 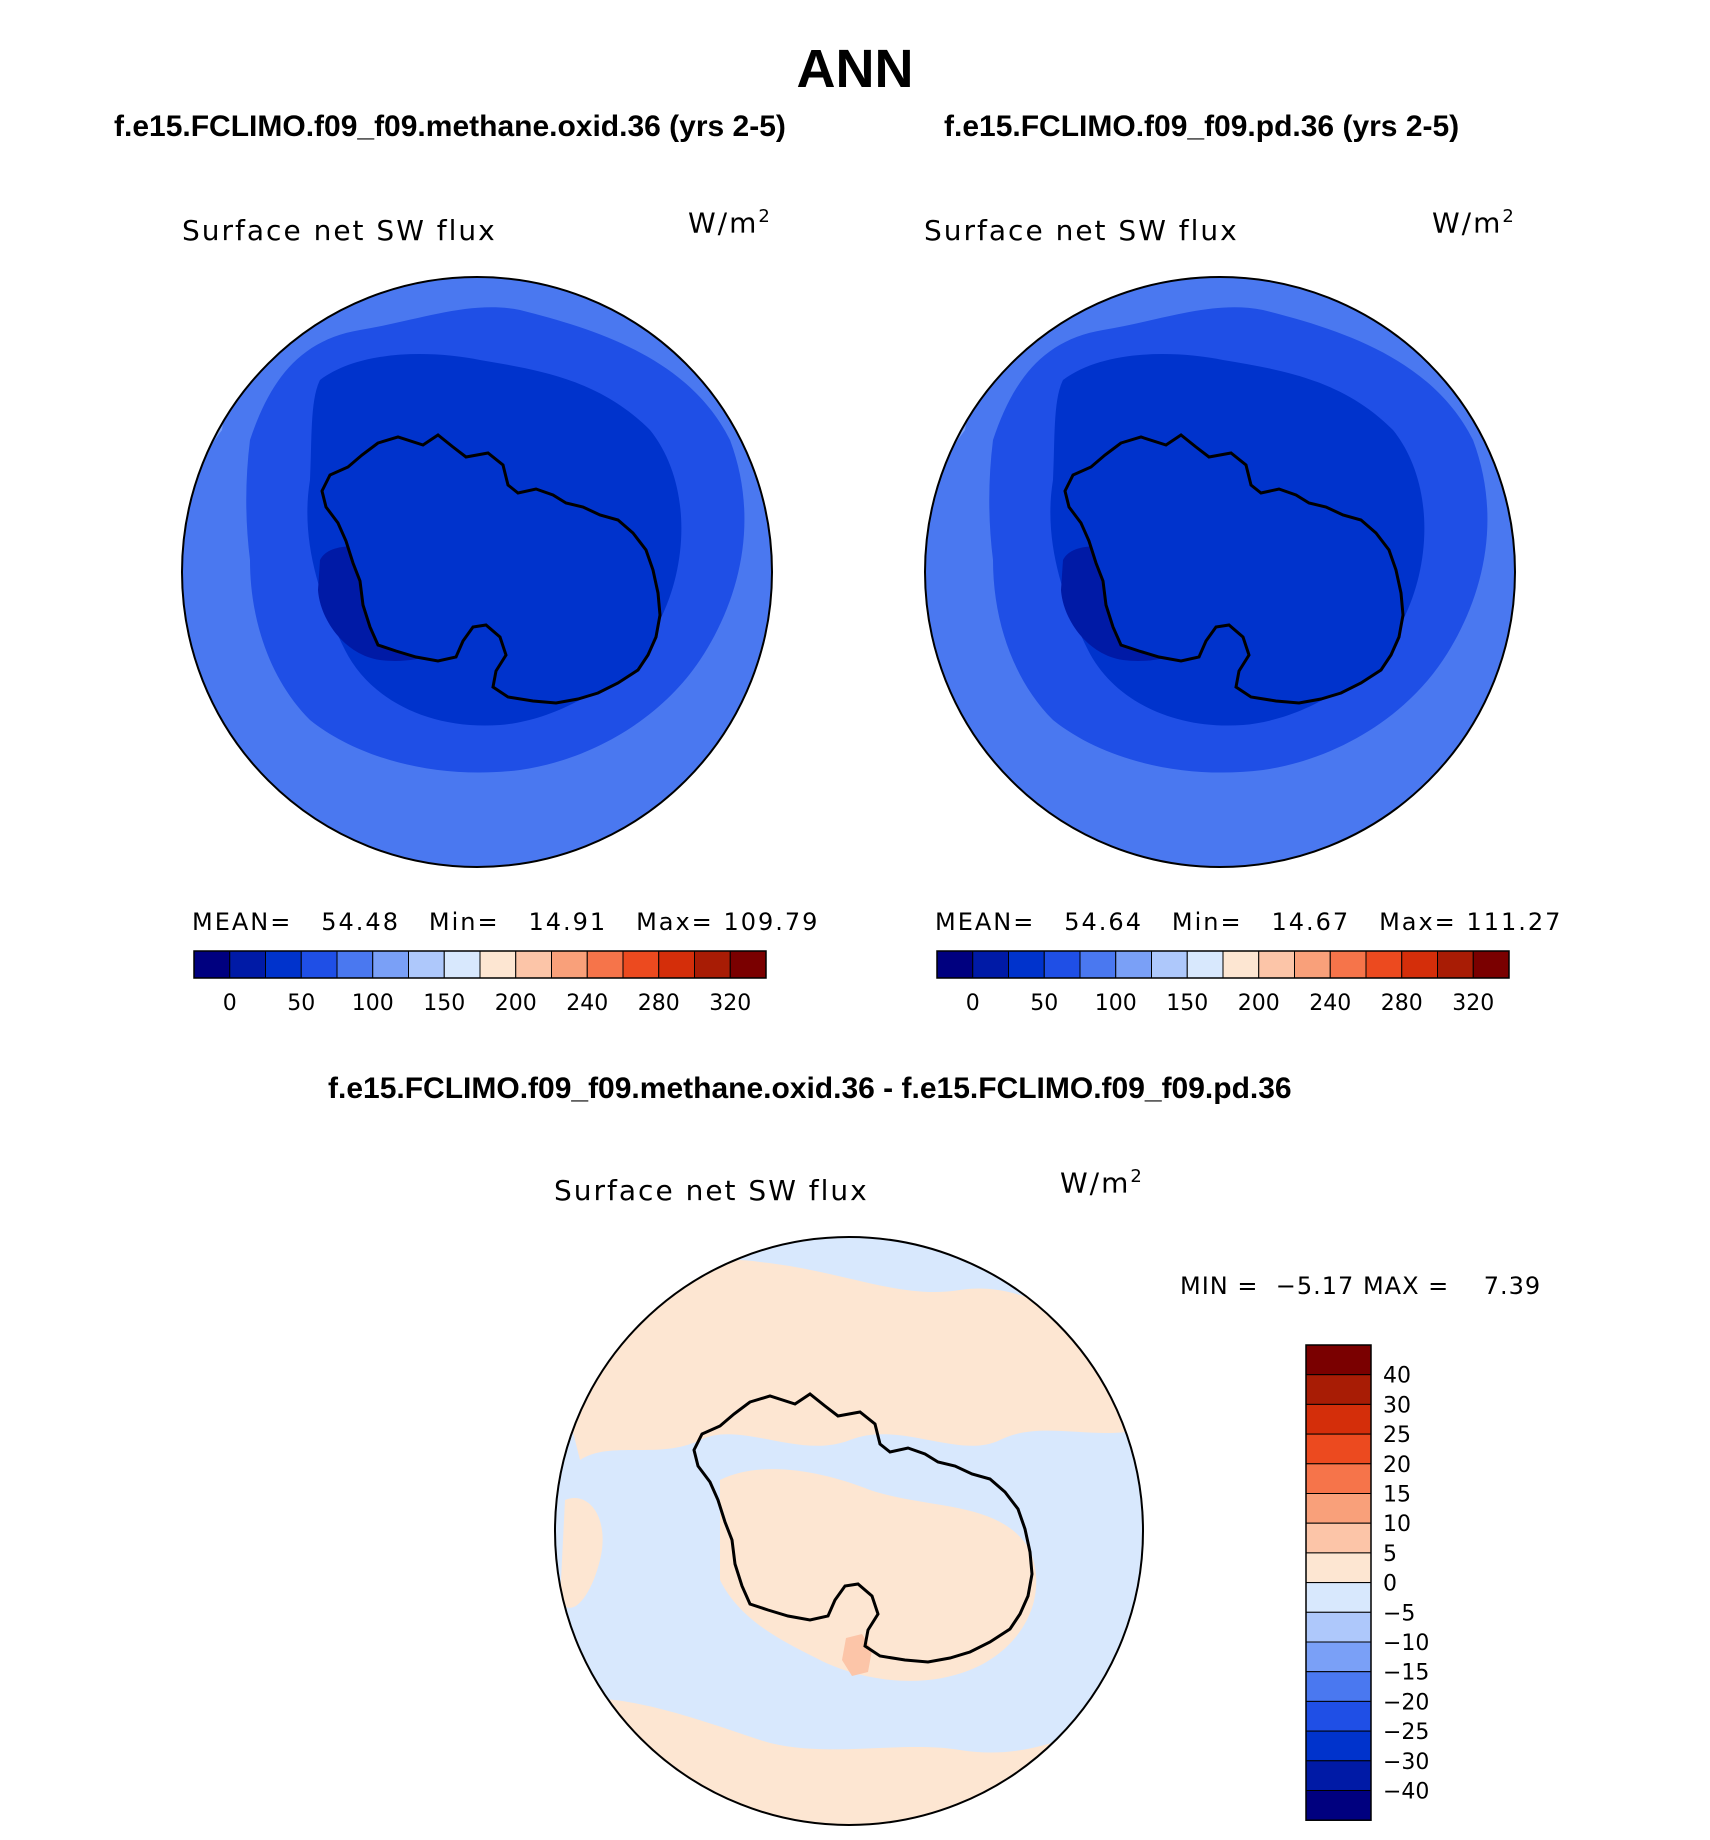 I want to click on right-colorbar-tick-label: 280, so click(x=1402, y=1003).